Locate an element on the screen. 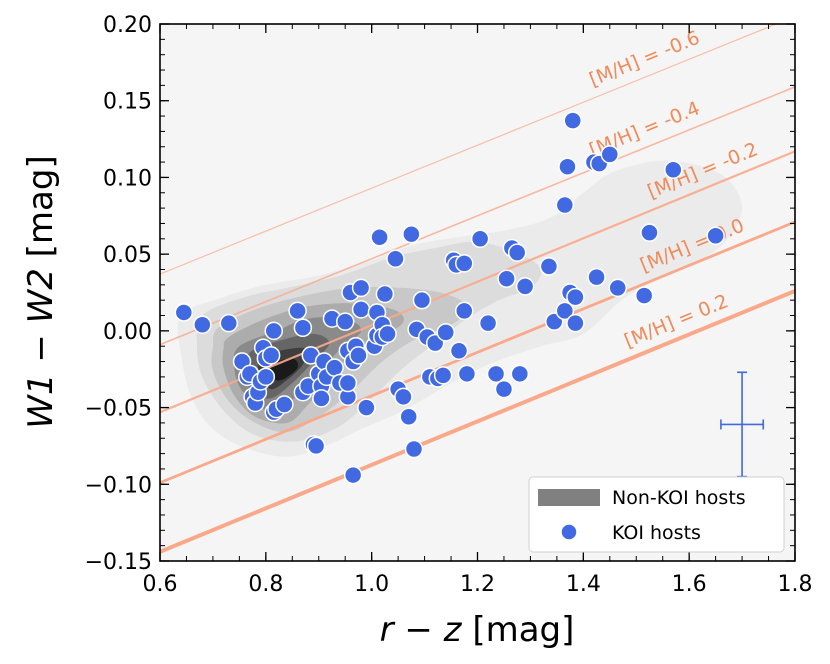 The height and width of the screenshot is (664, 830). legend-marker-koi is located at coordinates (569, 532).